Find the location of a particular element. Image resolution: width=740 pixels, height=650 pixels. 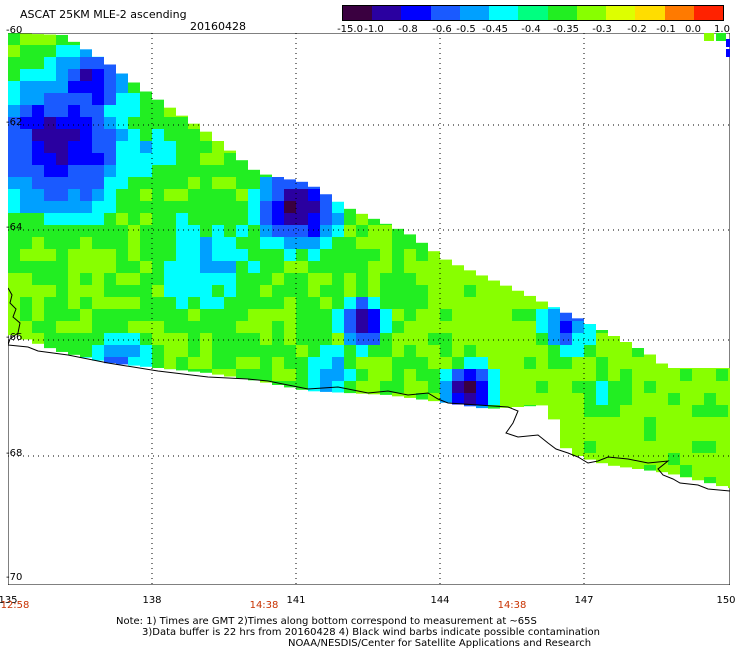

colorbar-label: -0.3 is located at coordinates (602, 29).